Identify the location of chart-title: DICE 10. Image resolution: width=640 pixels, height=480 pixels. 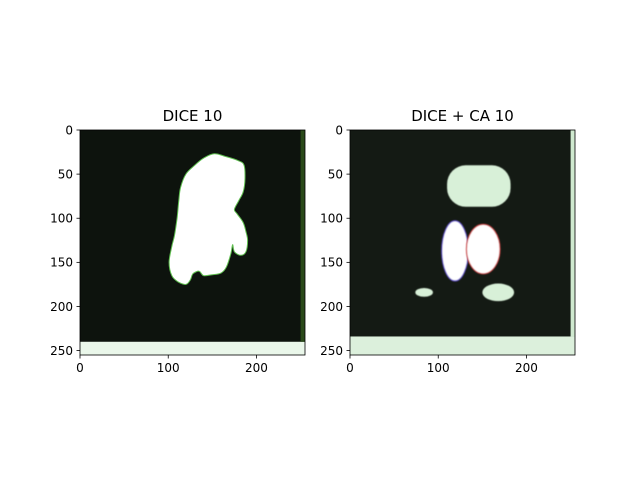
(193, 116).